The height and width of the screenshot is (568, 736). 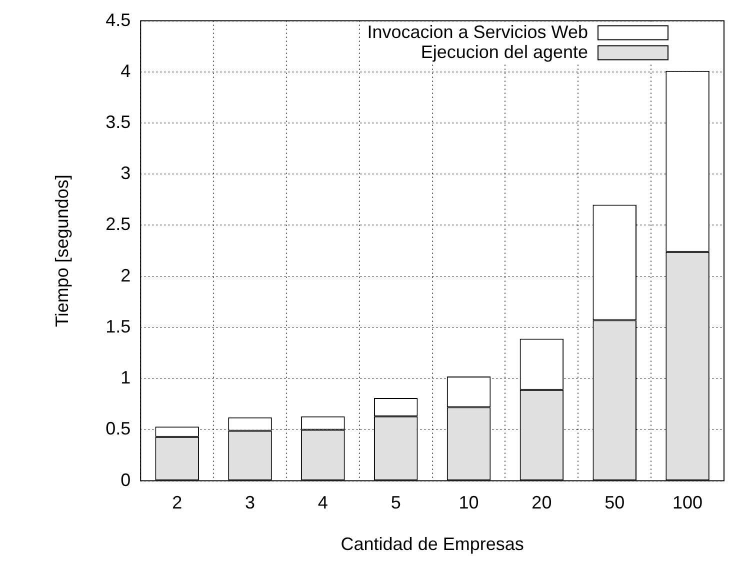 I want to click on y-tick-label: 0, so click(x=125, y=480).